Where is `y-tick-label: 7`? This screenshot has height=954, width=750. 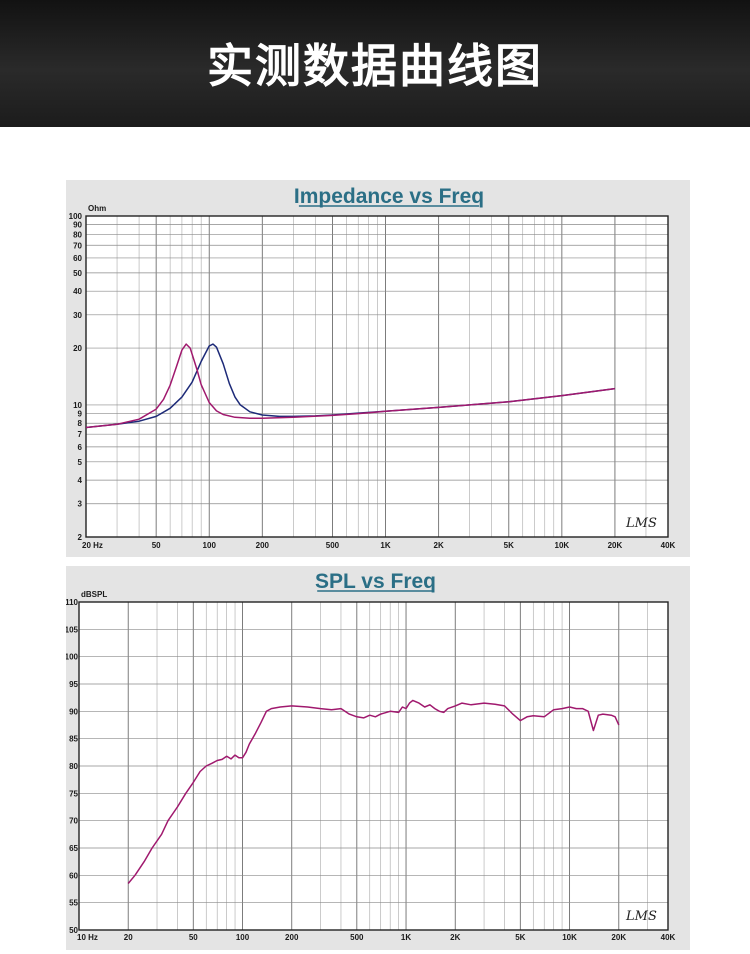
y-tick-label: 7 is located at coordinates (80, 434).